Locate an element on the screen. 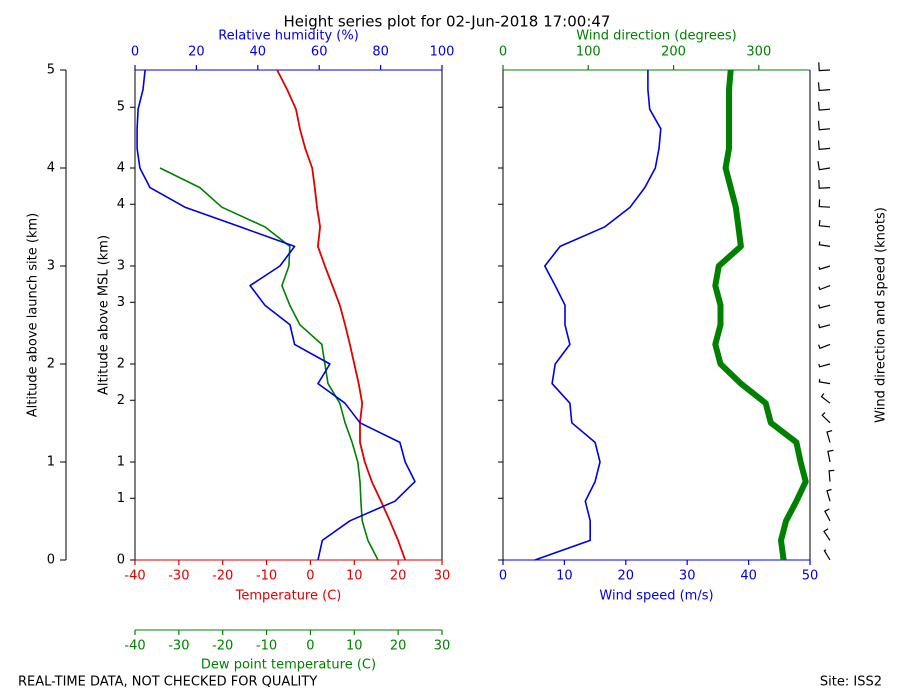  y-tick-label: 3 is located at coordinates (51, 266).